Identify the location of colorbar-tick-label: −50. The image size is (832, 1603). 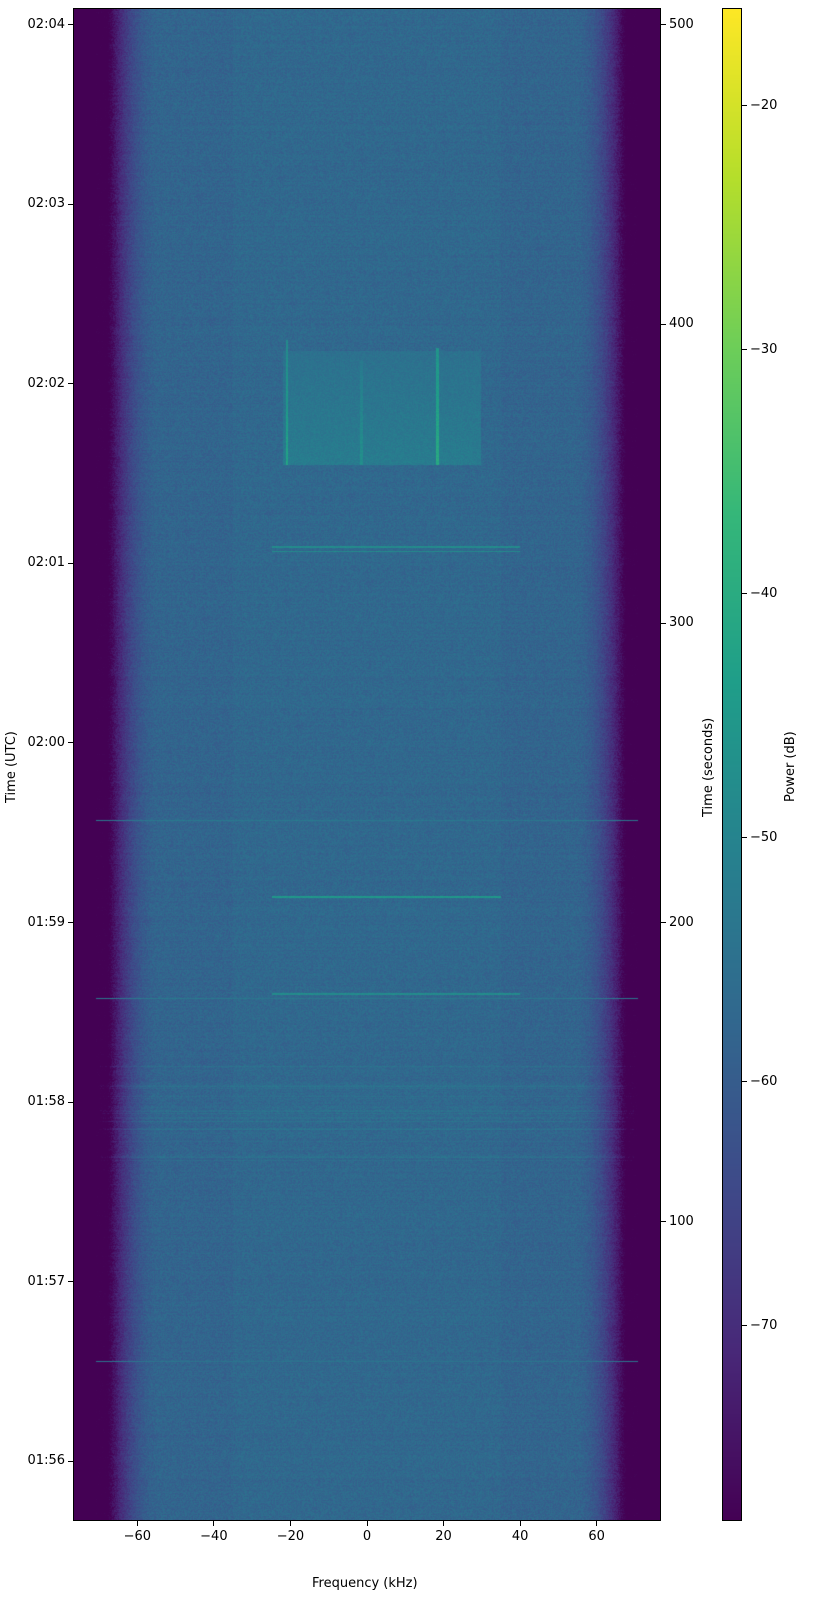
(764, 837).